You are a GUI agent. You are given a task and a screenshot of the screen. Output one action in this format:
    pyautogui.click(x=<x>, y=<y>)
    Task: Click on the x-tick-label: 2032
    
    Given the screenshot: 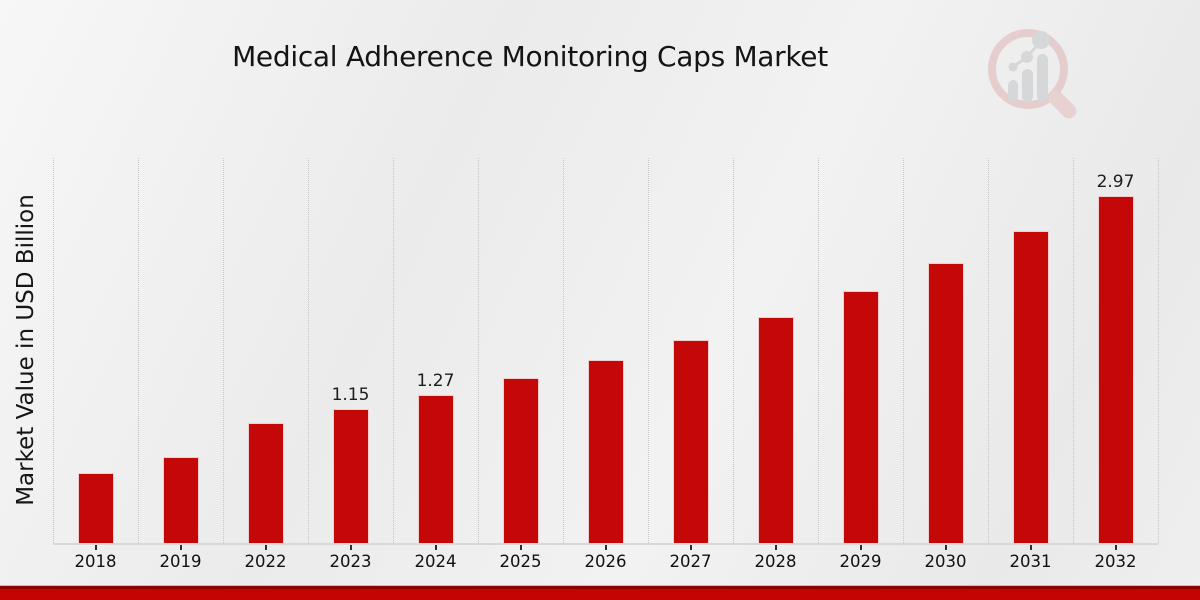 What is the action you would take?
    pyautogui.click(x=1115, y=561)
    